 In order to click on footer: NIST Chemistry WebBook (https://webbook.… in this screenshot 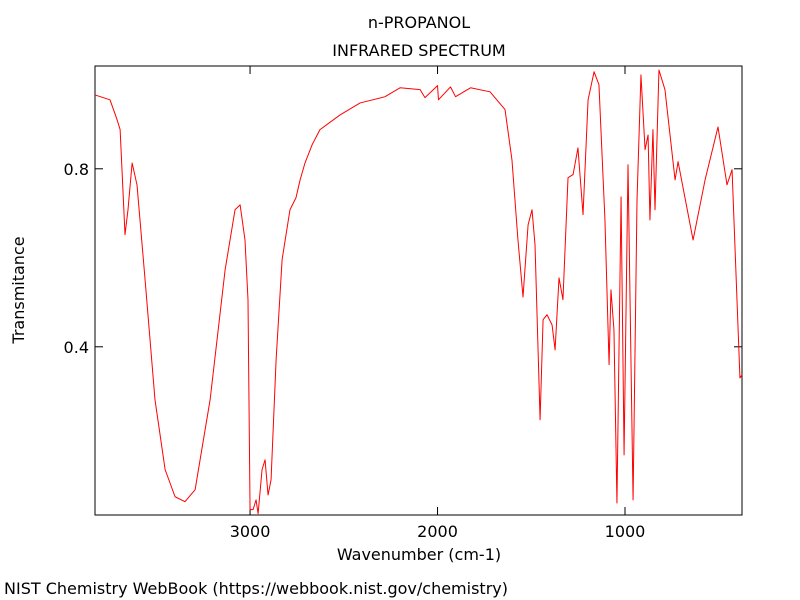, I will do `click(256, 588)`.